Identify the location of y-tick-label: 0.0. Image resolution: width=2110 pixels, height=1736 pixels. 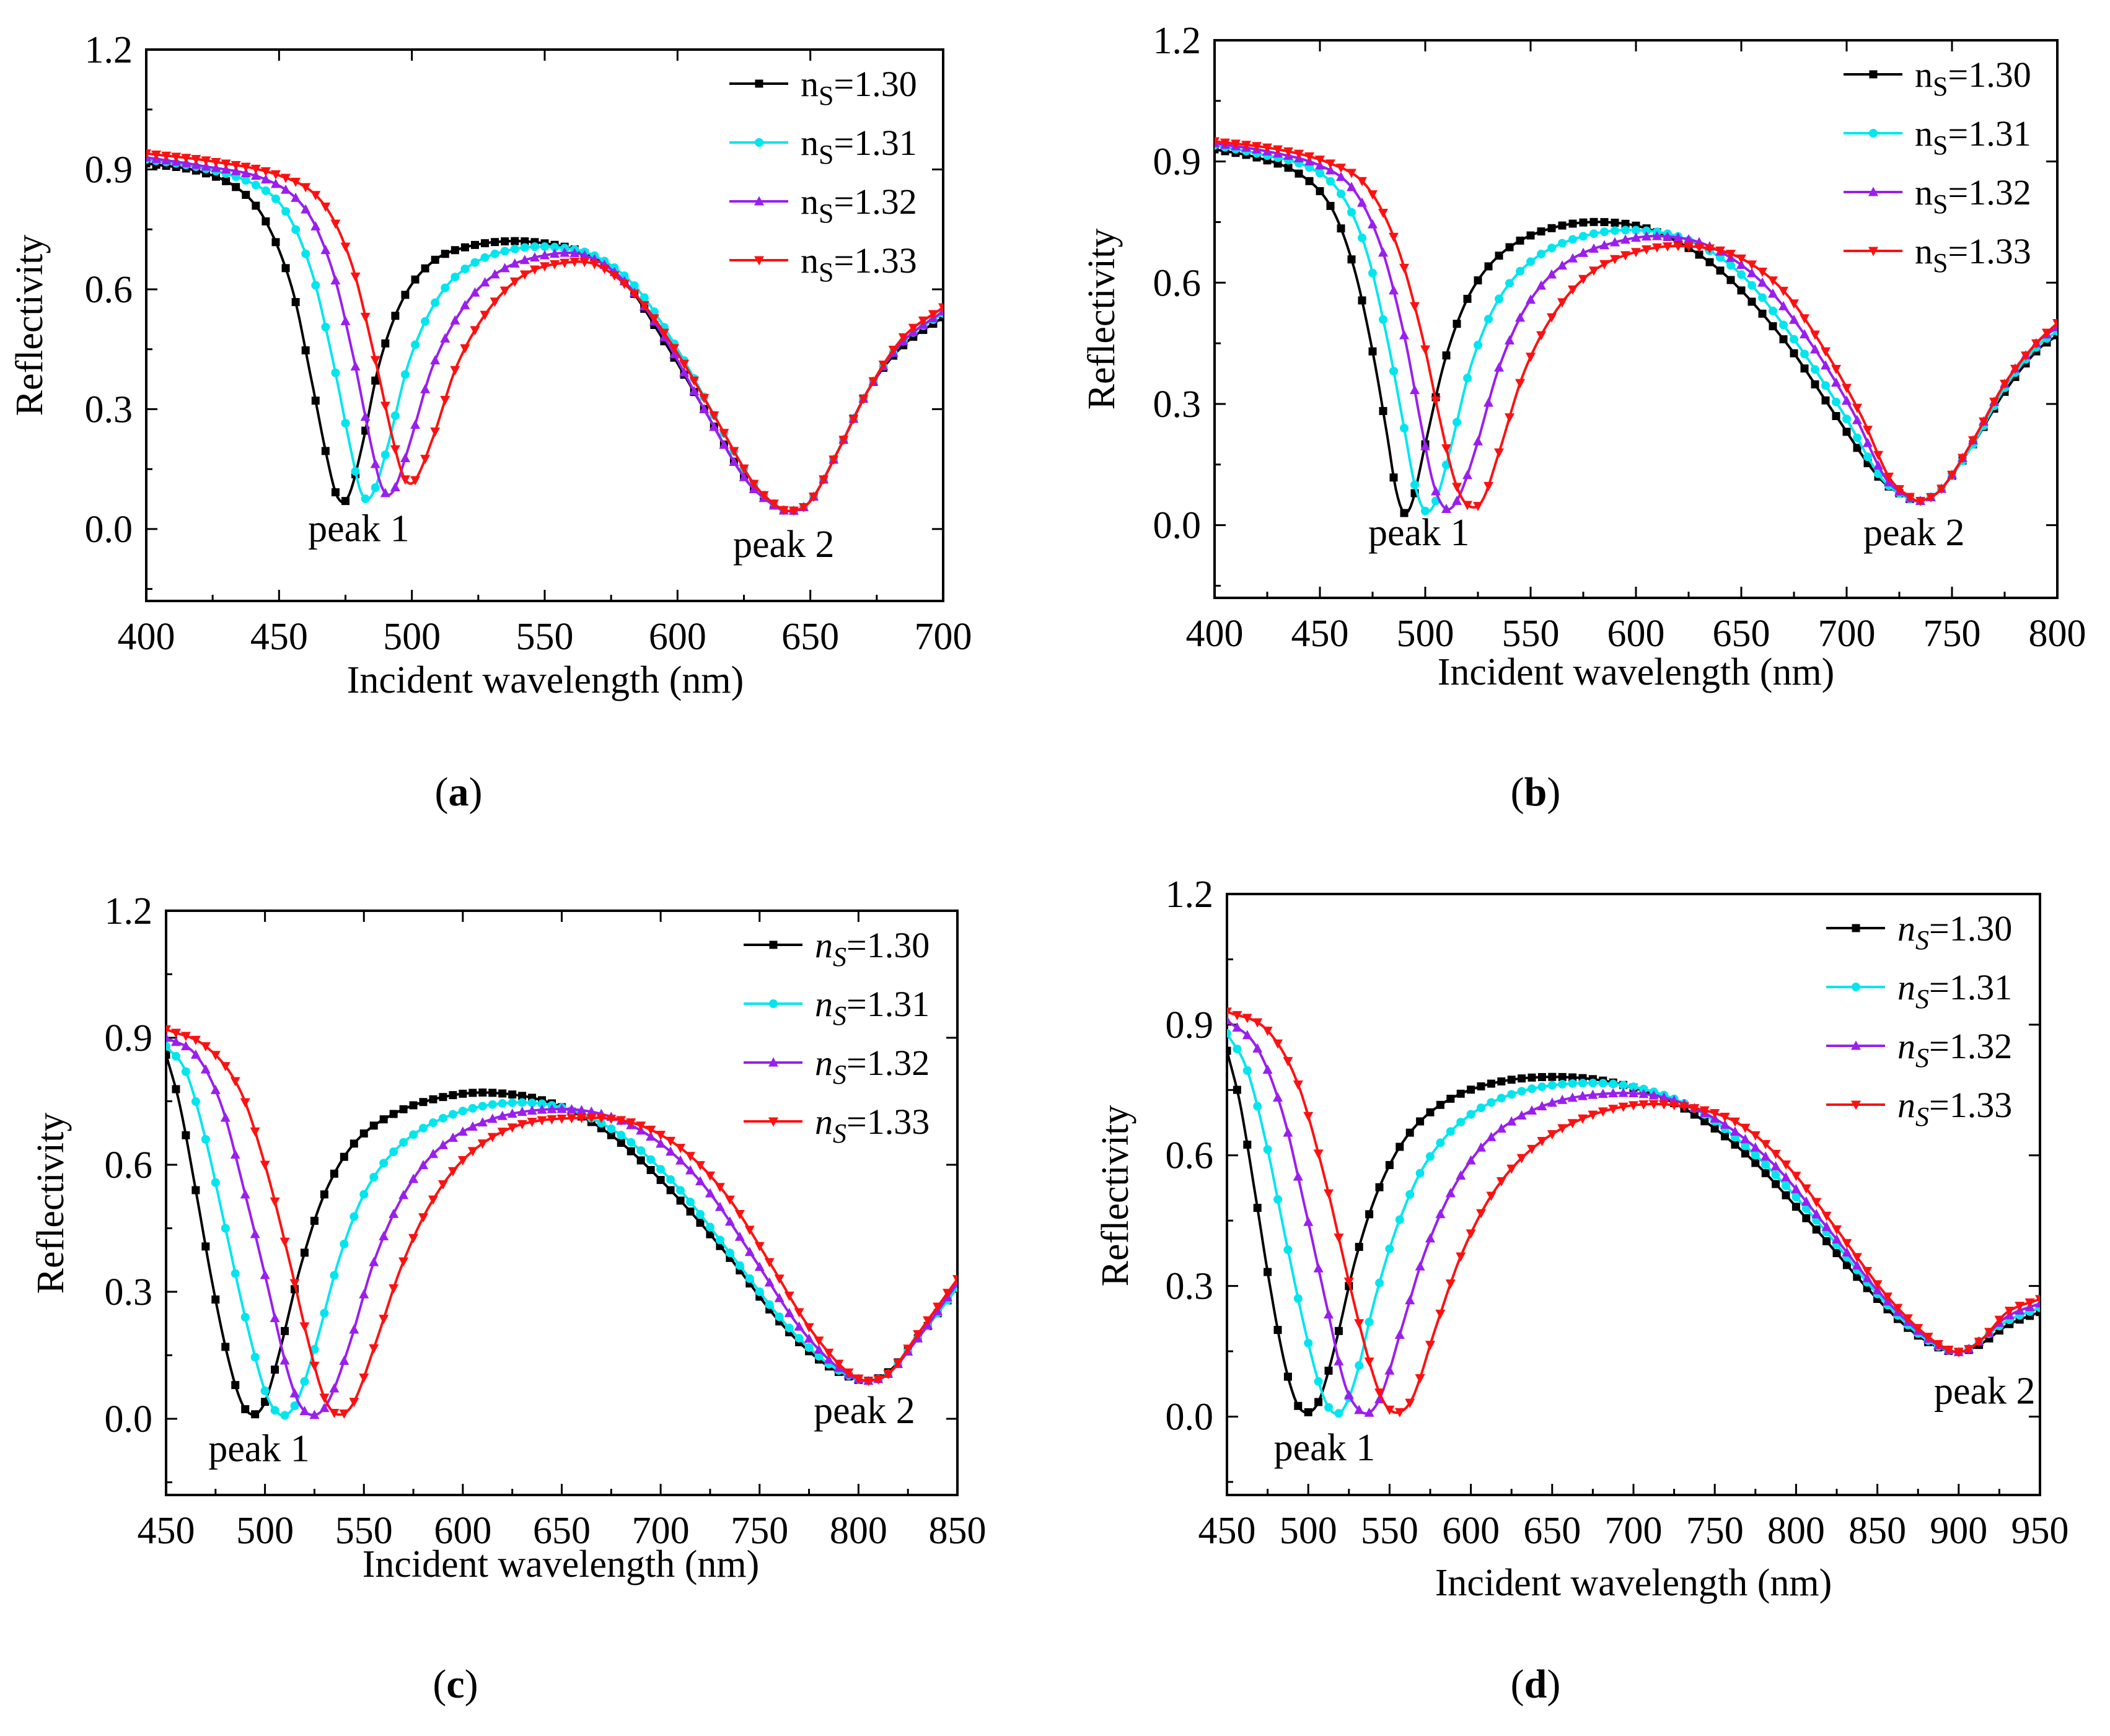
(1177, 526).